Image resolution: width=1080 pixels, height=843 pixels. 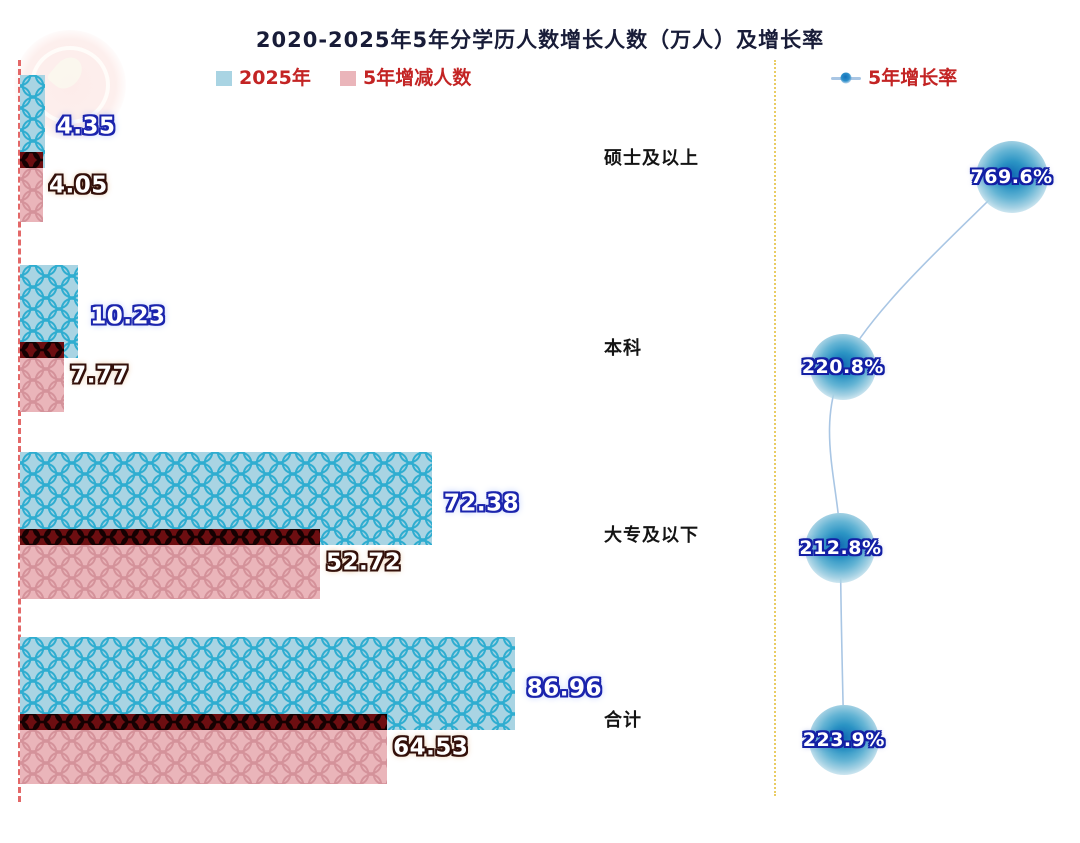 I want to click on bar-delta-value-0: 4.05, so click(x=78, y=185).